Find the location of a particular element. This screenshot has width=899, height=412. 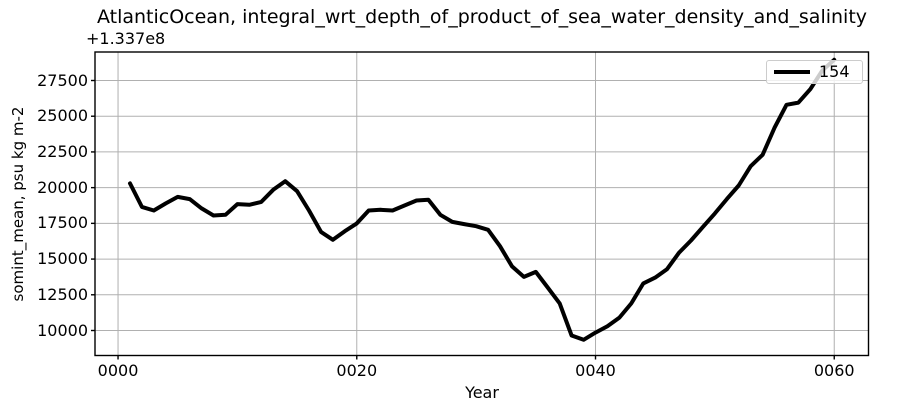

y-tick-label: 12500 is located at coordinates (62, 294).